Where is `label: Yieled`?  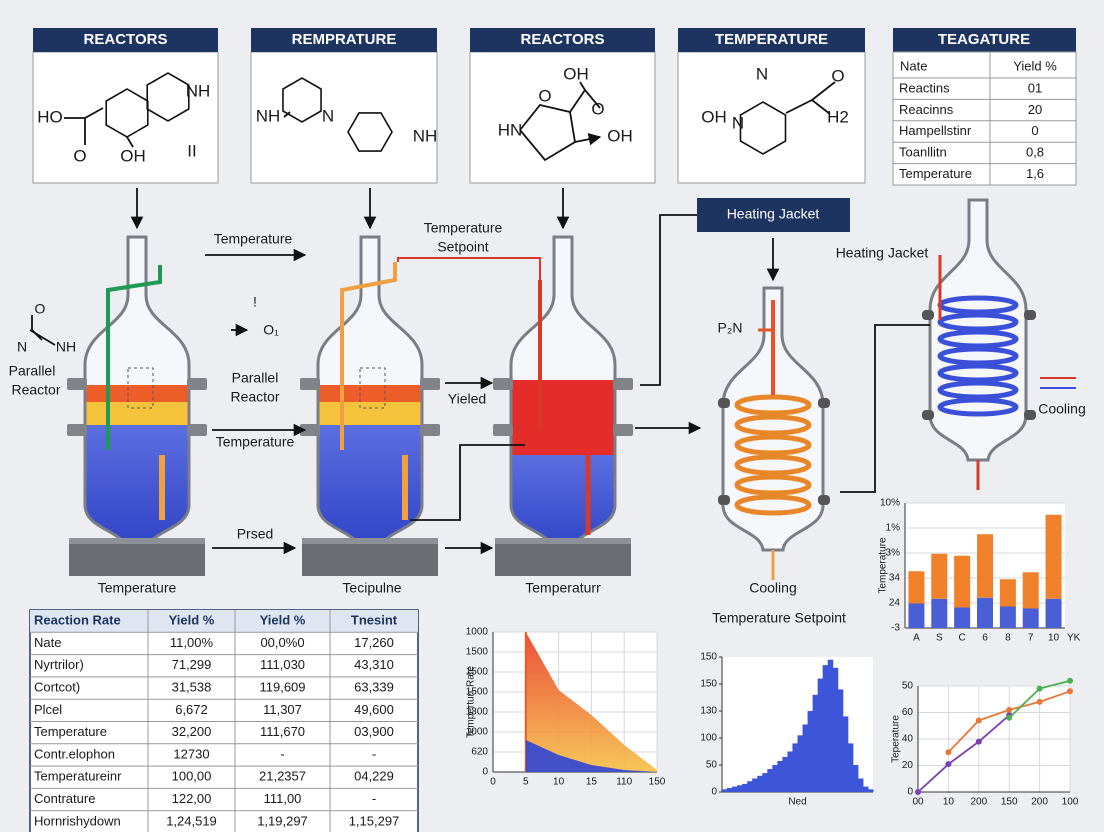
label: Yieled is located at coordinates (467, 399).